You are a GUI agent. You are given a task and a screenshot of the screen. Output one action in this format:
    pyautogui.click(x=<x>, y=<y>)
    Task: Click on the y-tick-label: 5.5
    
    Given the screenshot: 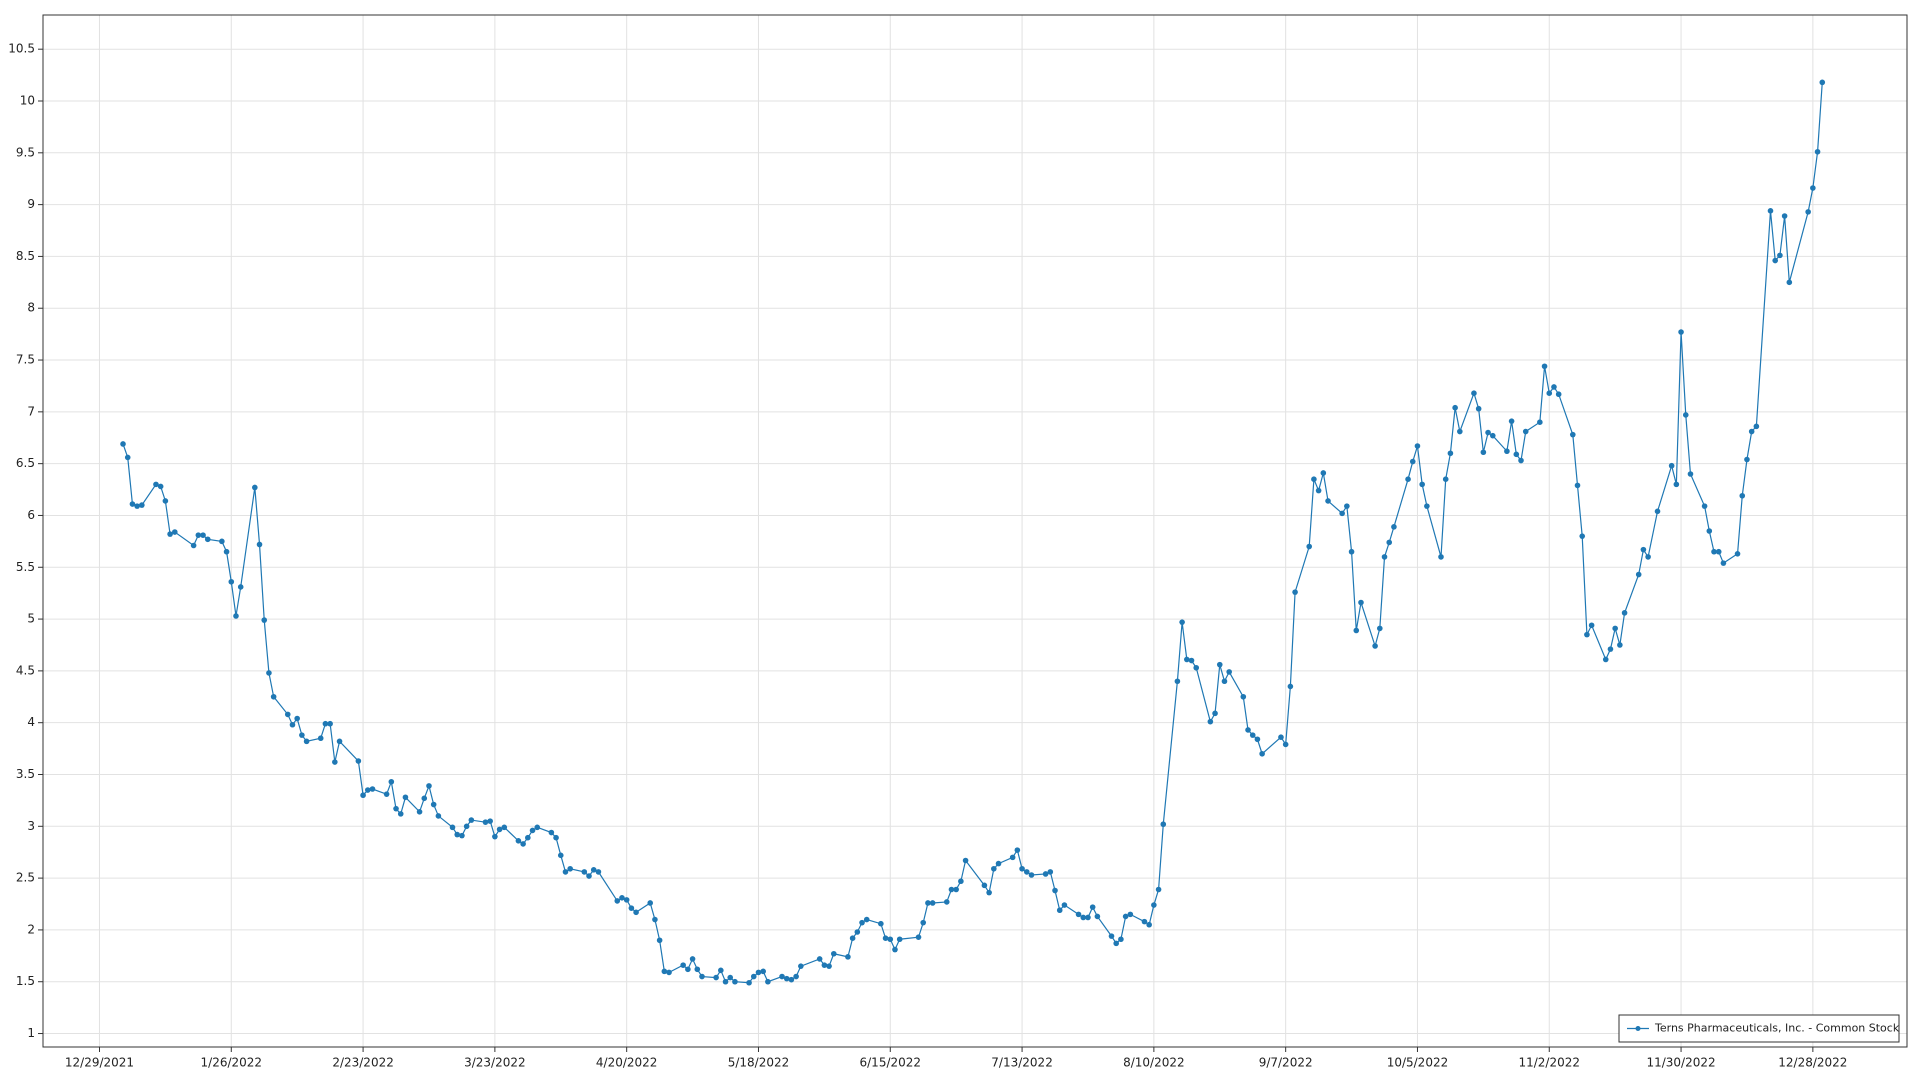 What is the action you would take?
    pyautogui.click(x=25, y=567)
    